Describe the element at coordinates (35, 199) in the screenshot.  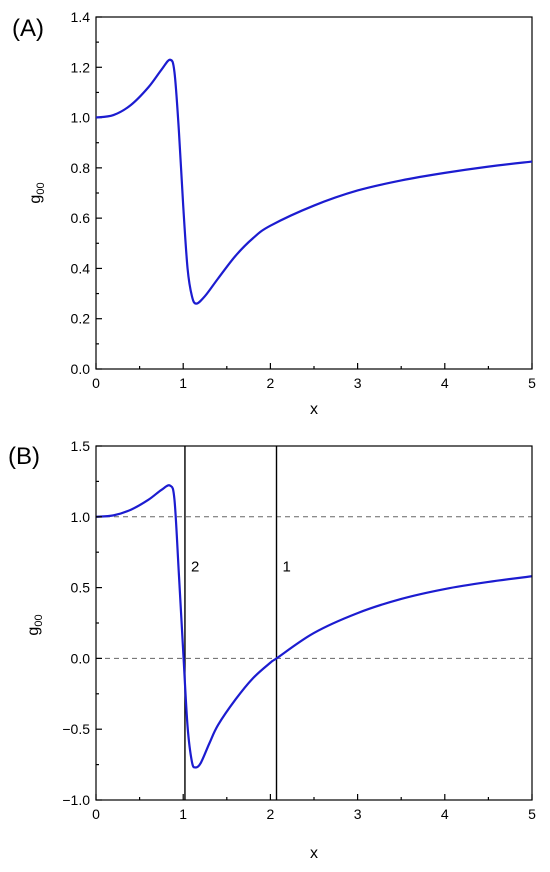
I see `panel-a-y-axis-label-main: g` at that location.